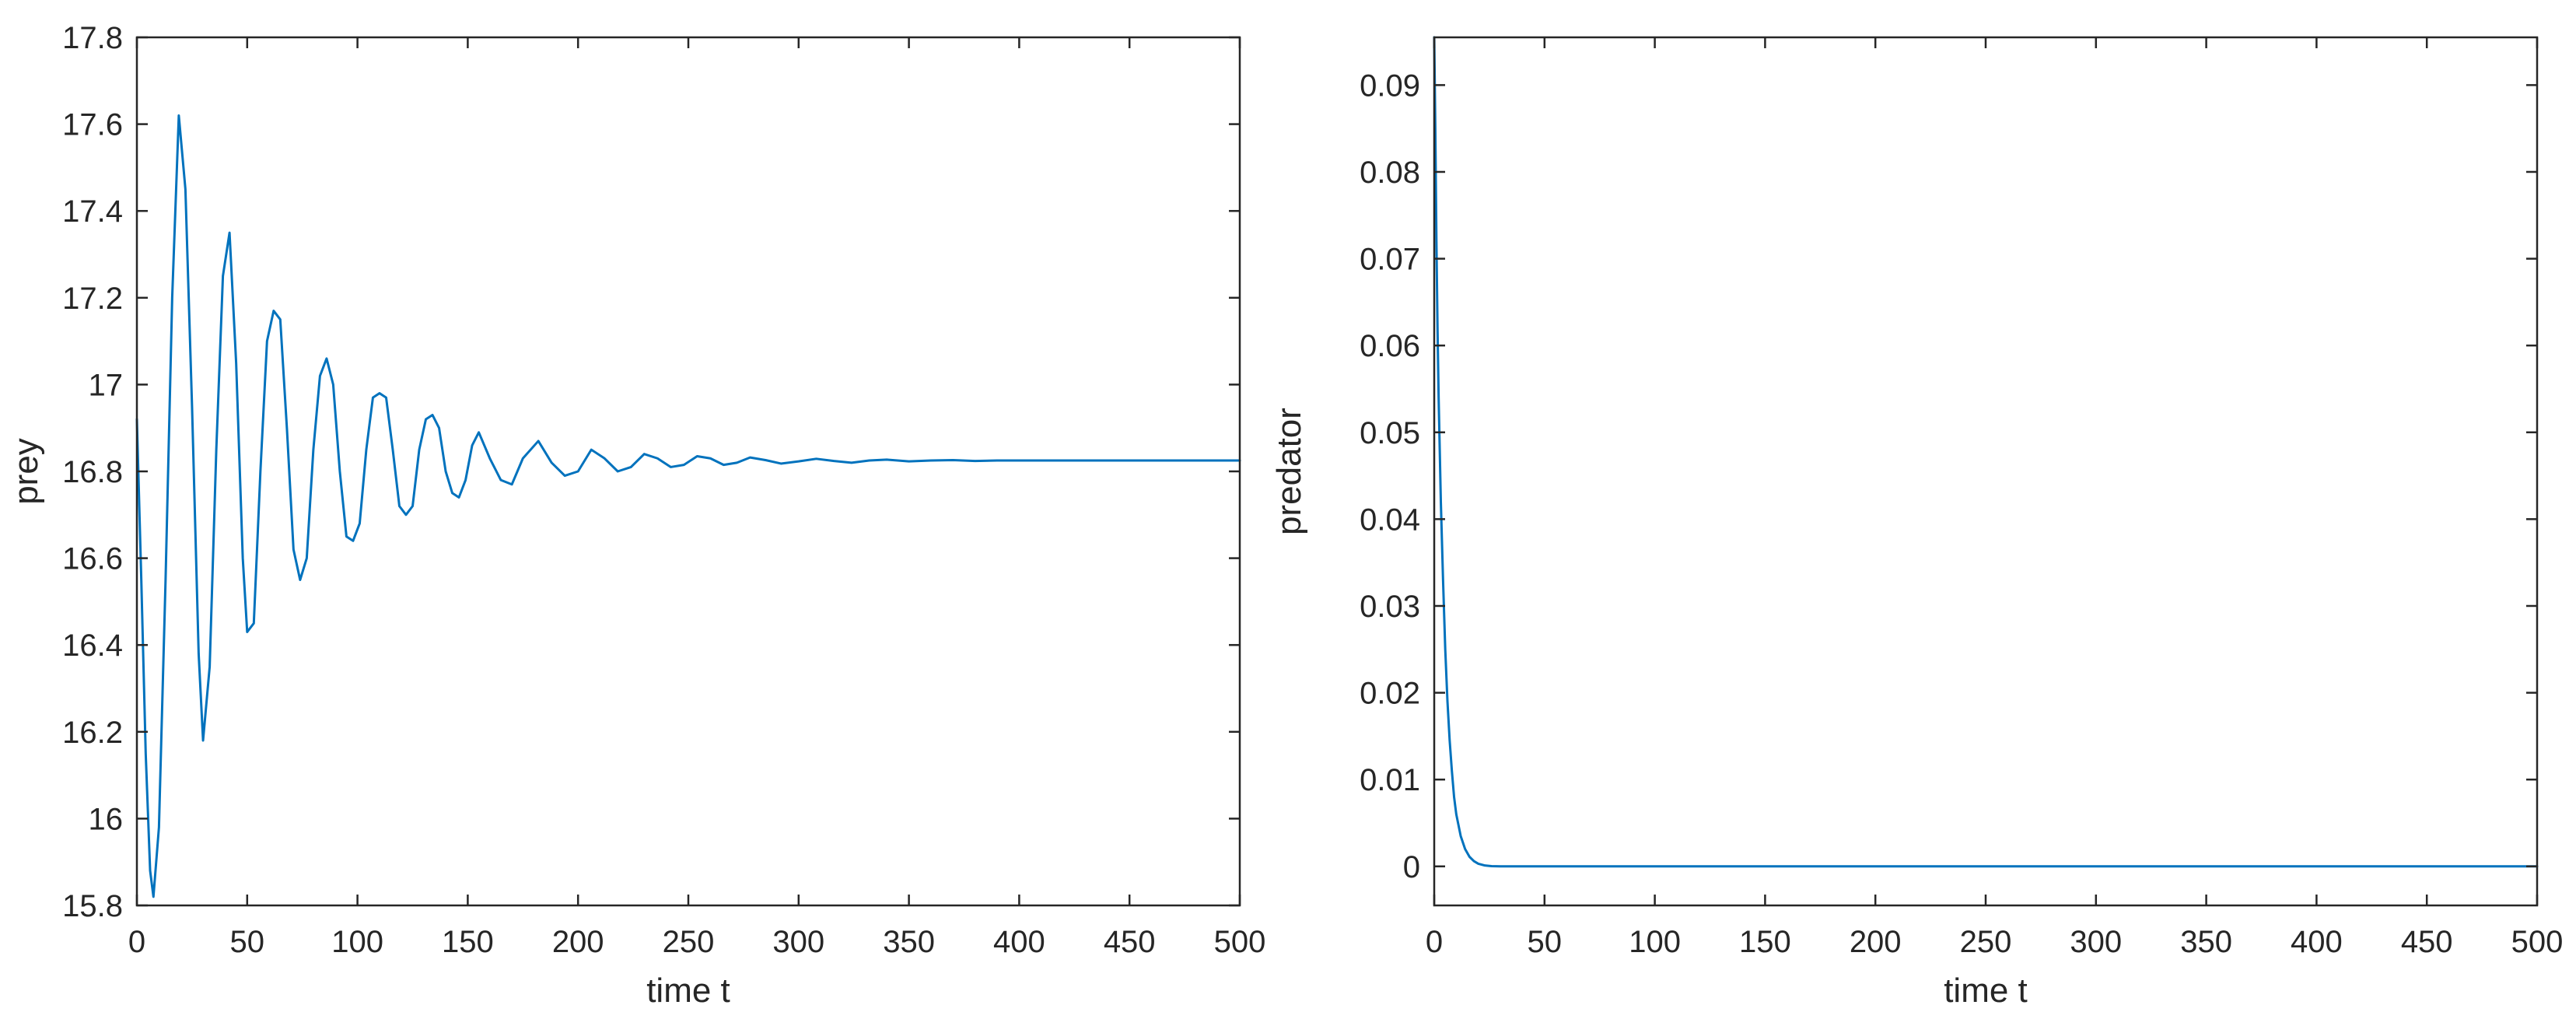 This screenshot has height=1026, width=2576. Describe the element at coordinates (1130, 942) in the screenshot. I see `prey-x-tick-label: 450` at that location.